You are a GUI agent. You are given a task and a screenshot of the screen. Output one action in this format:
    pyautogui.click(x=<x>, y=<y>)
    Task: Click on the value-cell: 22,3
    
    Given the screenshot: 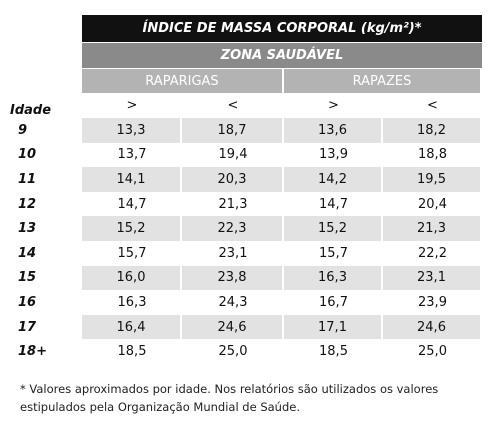 What is the action you would take?
    pyautogui.click(x=233, y=228)
    